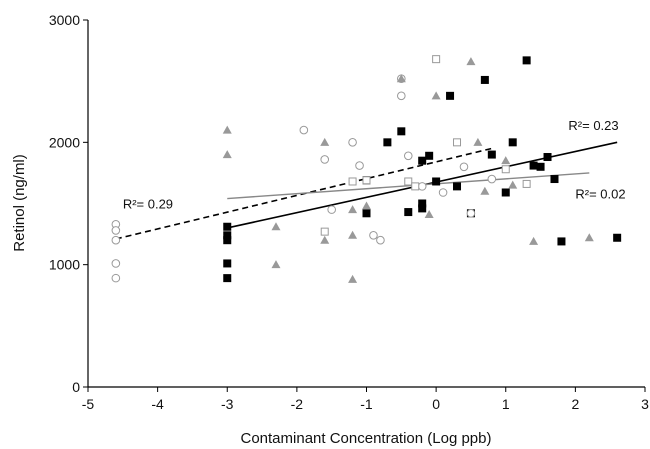  I want to click on x-tick-label: 1, so click(506, 404).